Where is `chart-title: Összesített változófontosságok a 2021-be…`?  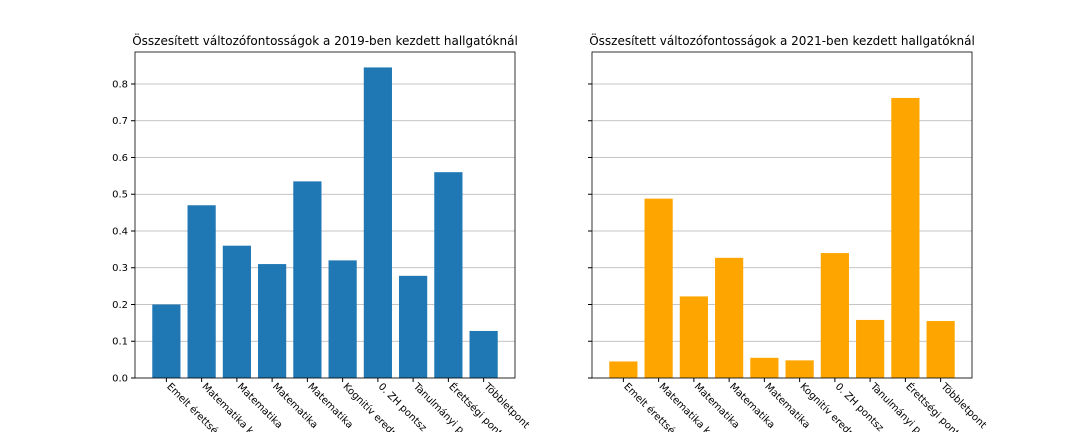
chart-title: Összesített változófontosságok a 2021-be… is located at coordinates (782, 40).